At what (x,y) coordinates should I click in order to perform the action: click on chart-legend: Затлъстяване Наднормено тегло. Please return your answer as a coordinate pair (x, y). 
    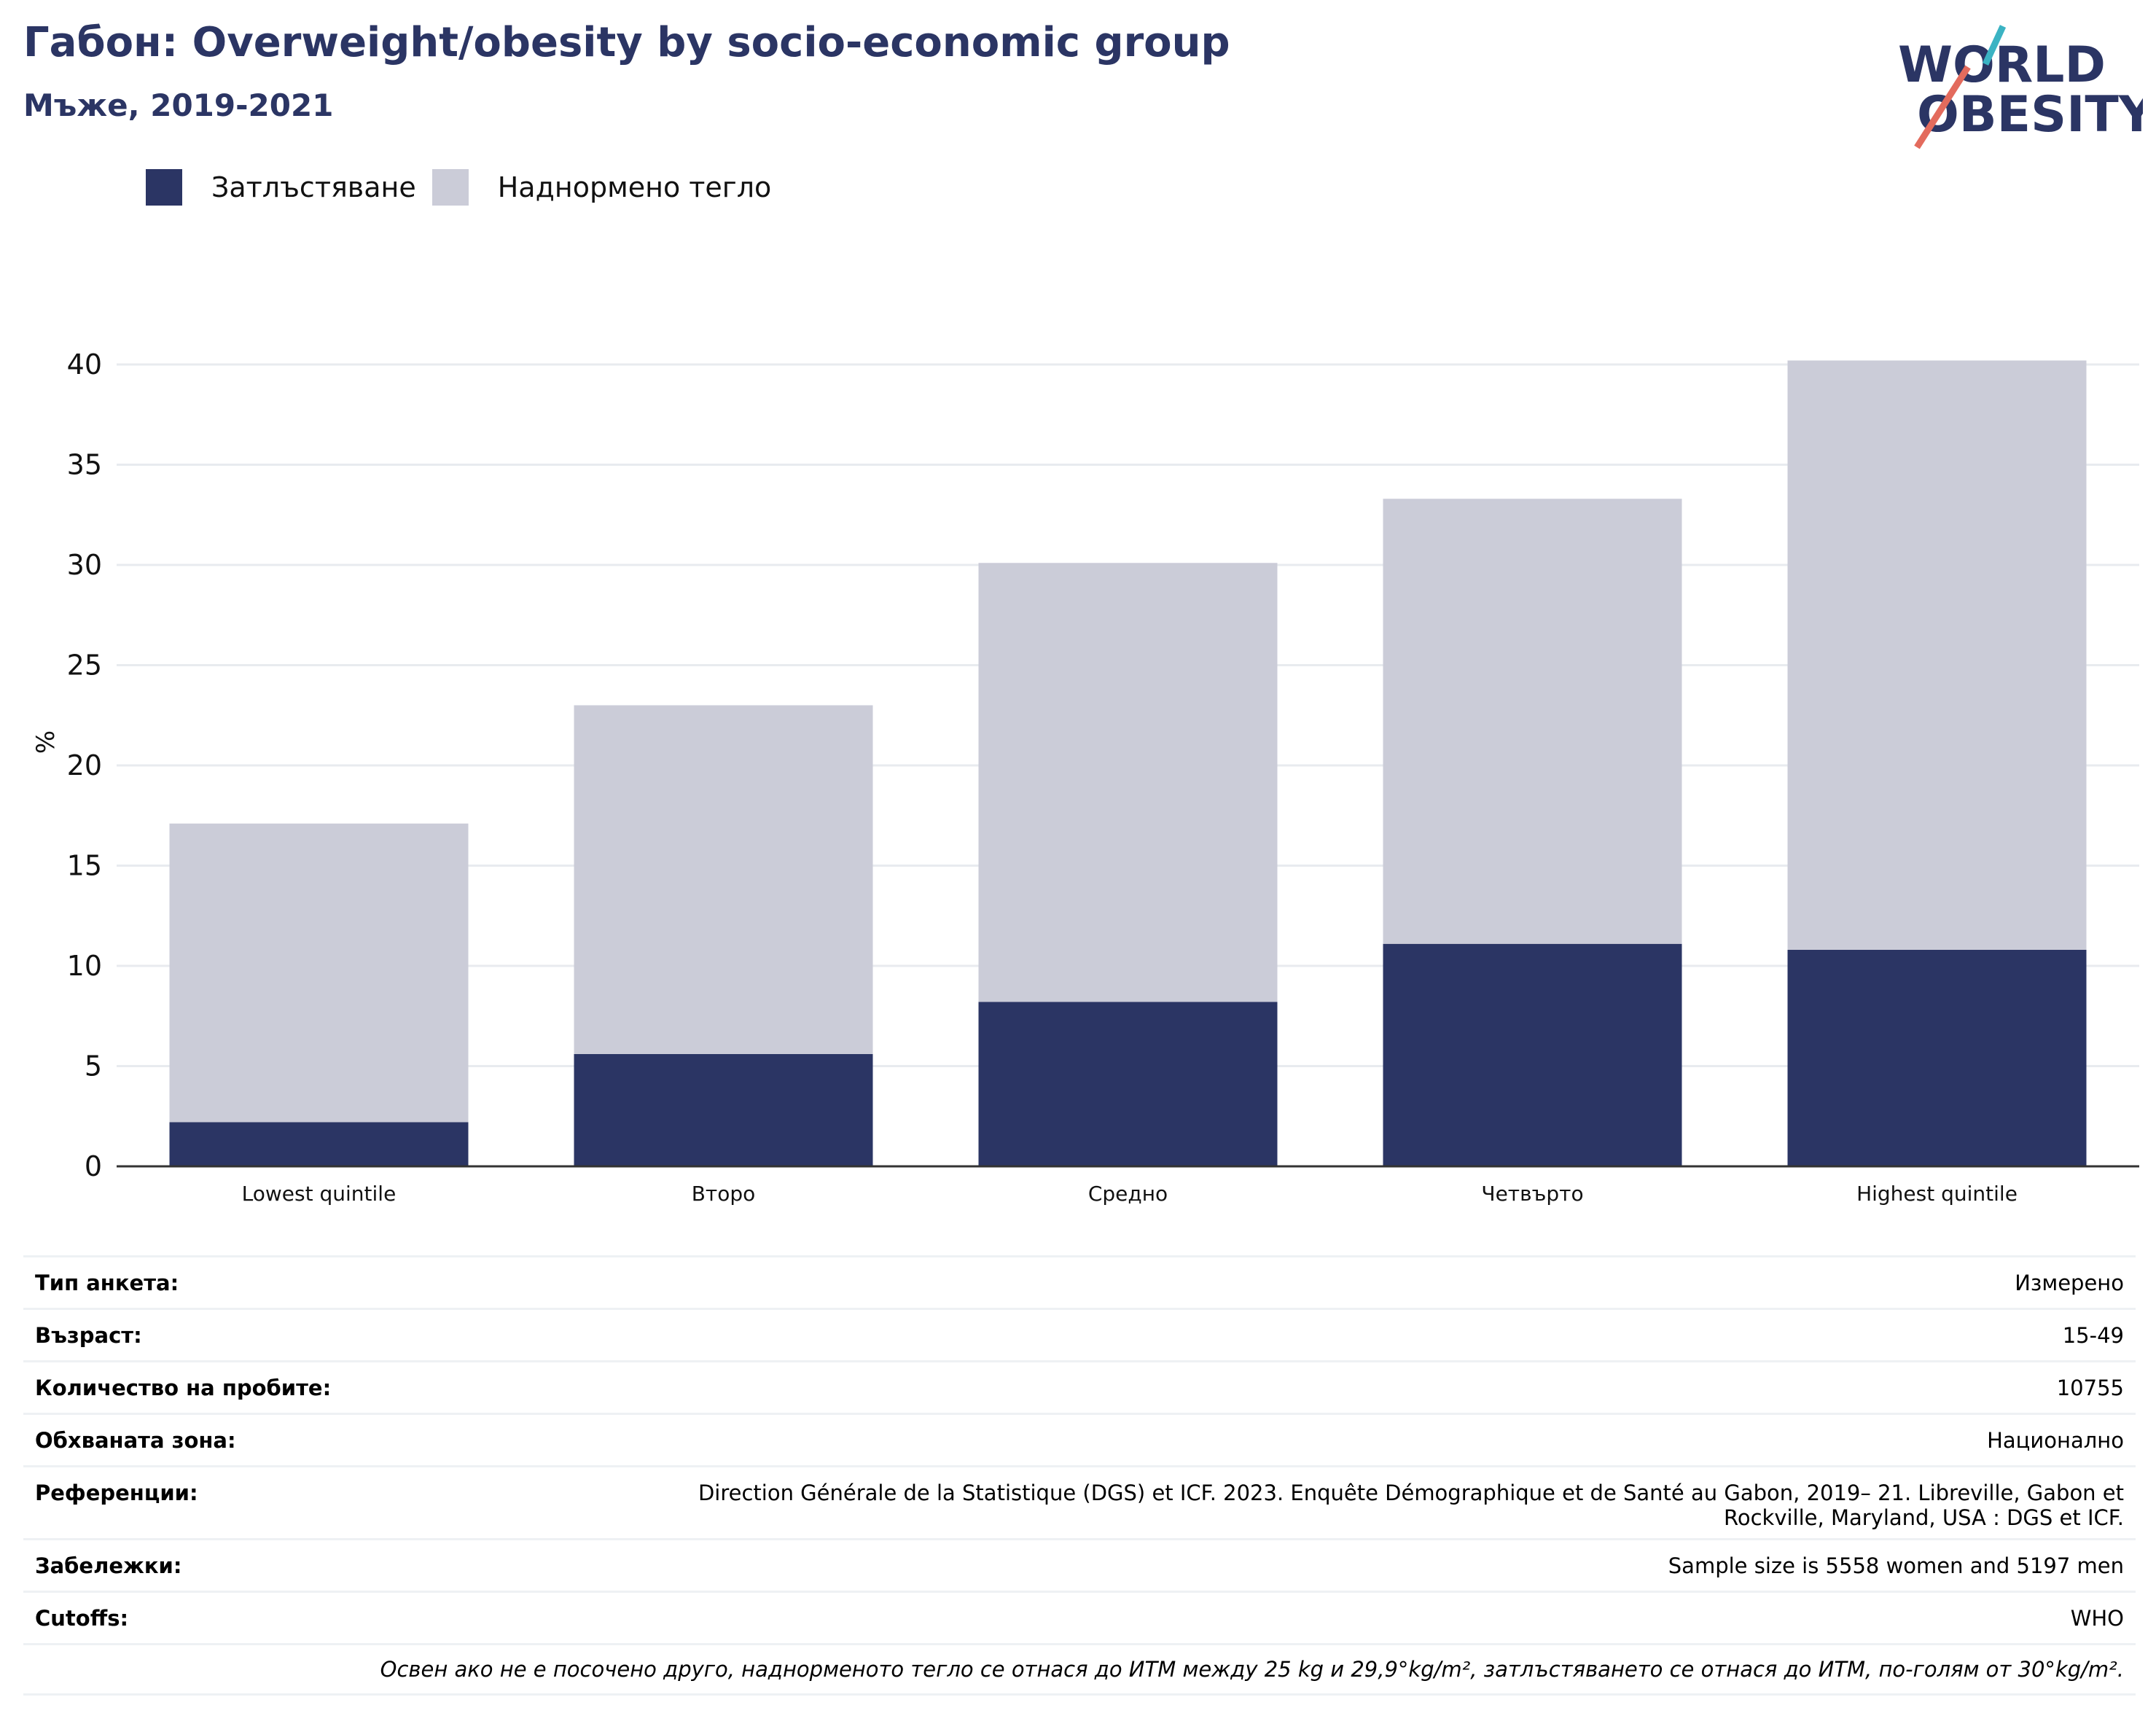
    Looking at the image, I should click on (467, 187).